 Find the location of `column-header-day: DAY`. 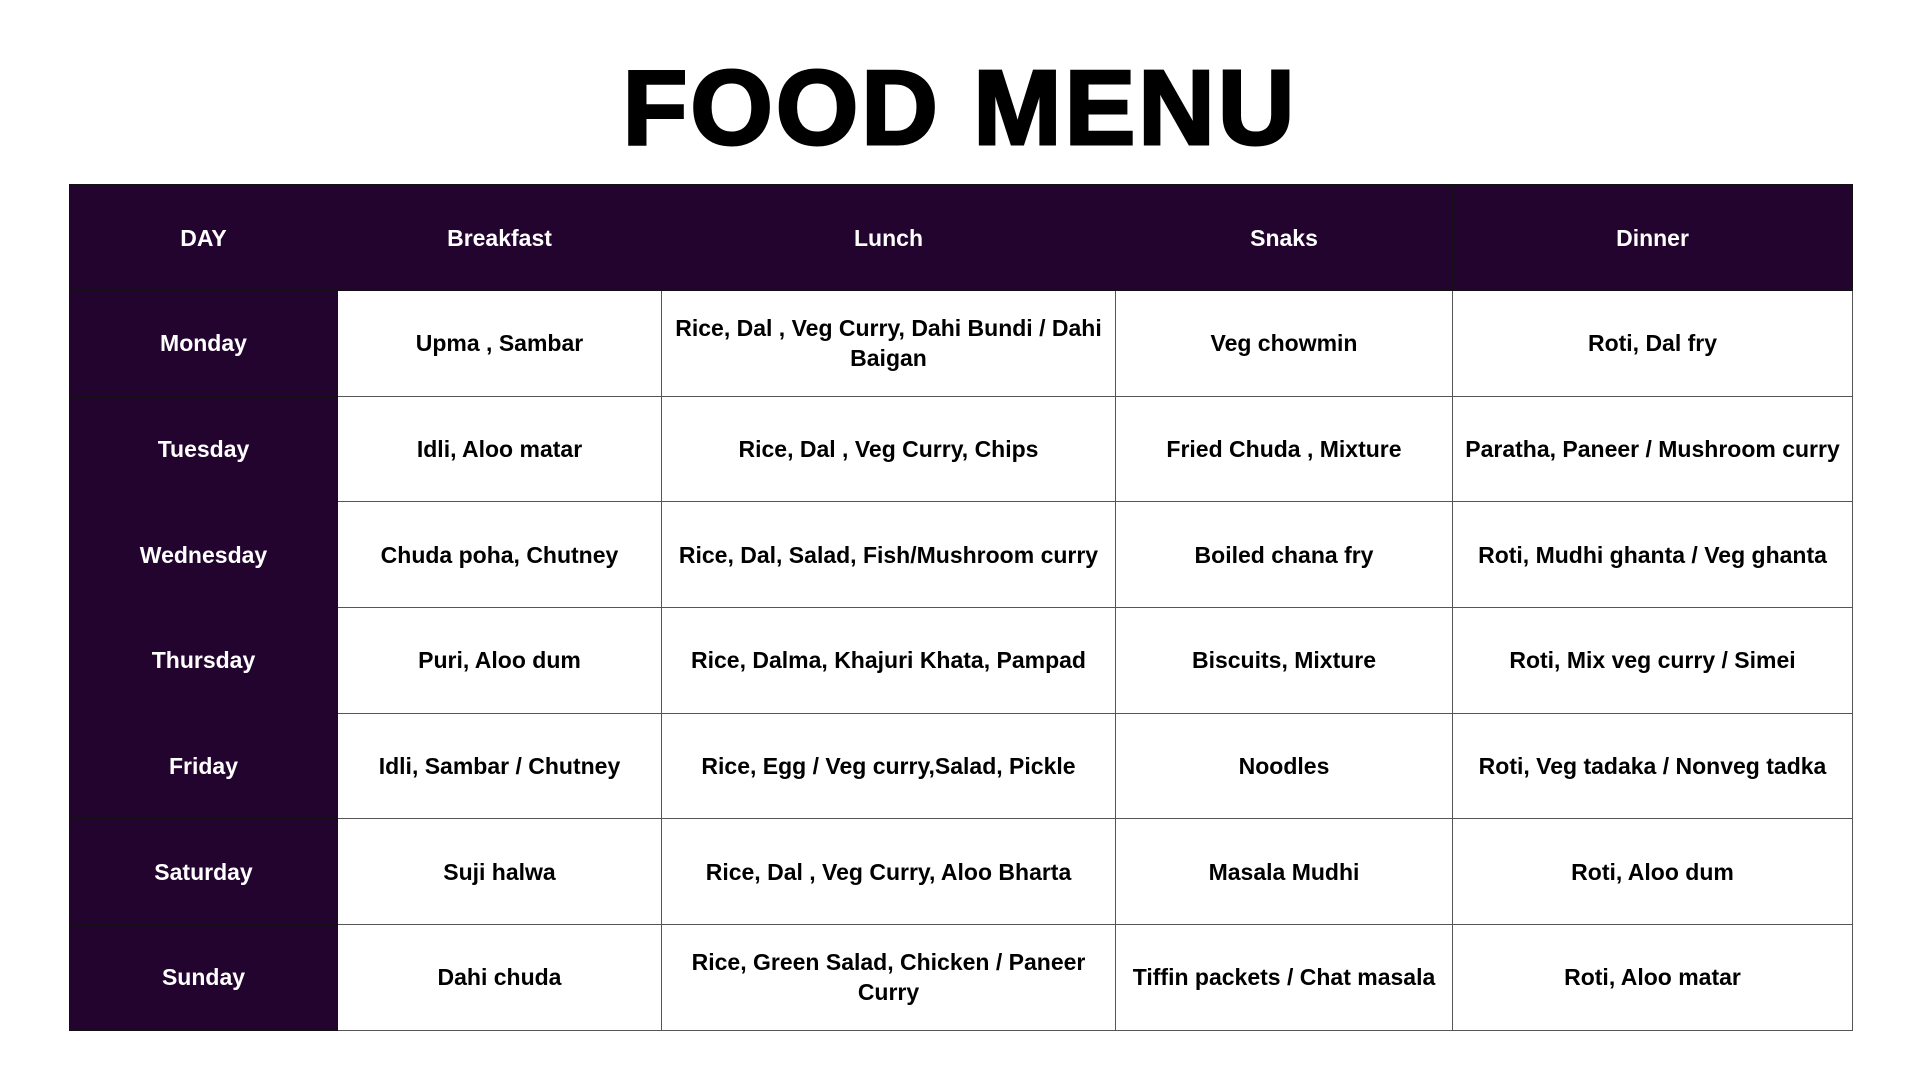

column-header-day: DAY is located at coordinates (203, 237).